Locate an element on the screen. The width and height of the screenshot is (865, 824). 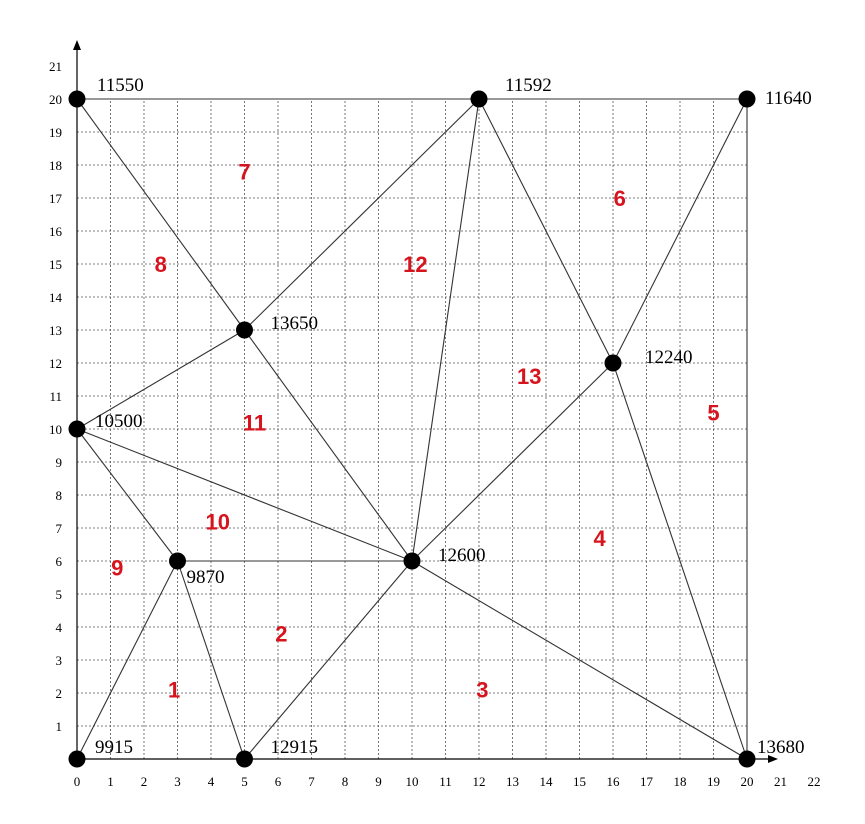
x-tick-label: 15 is located at coordinates (579, 781).